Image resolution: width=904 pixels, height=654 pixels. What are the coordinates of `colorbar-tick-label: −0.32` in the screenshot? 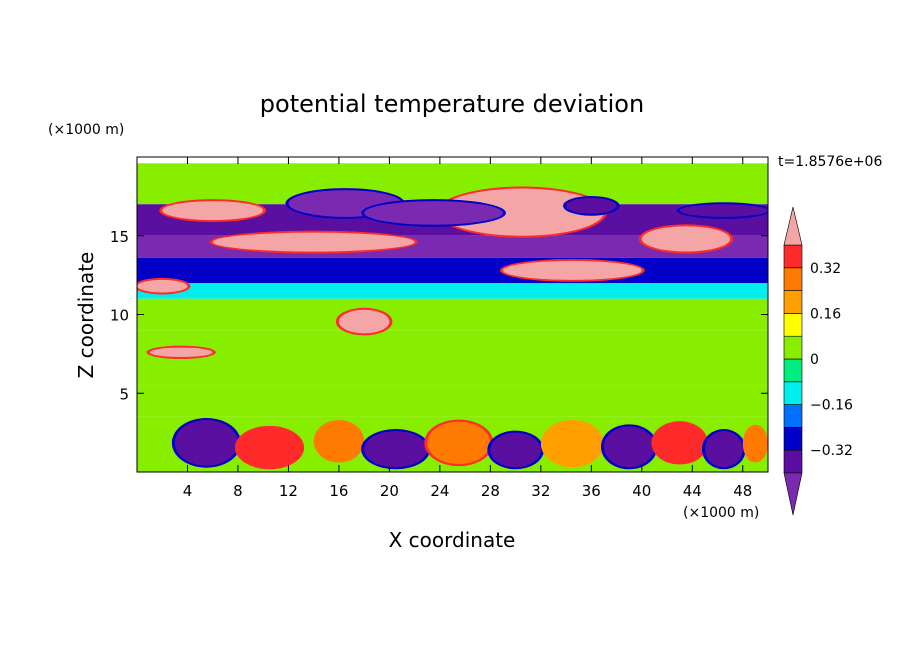 It's located at (831, 451).